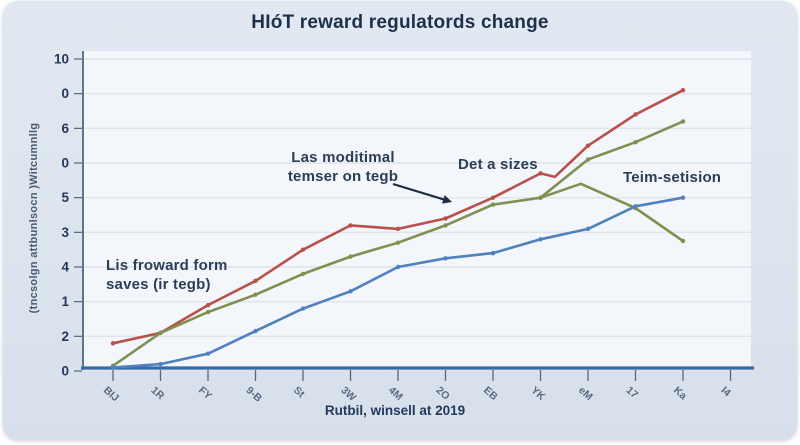 The width and height of the screenshot is (800, 445). Describe the element at coordinates (299, 392) in the screenshot. I see `x-tick-label: St` at that location.